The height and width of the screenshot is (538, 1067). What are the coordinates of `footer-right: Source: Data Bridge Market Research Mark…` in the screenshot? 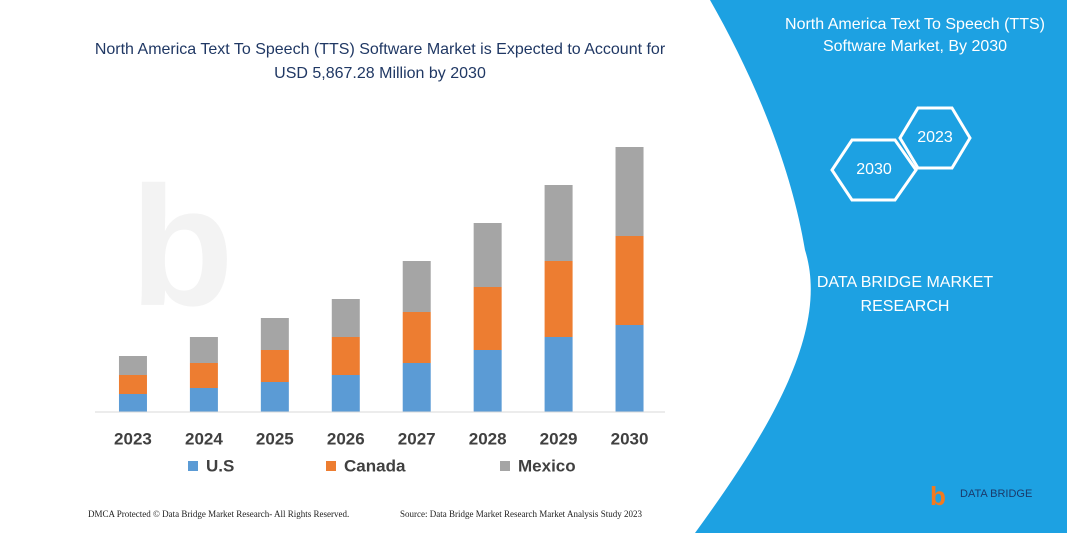 It's located at (521, 514).